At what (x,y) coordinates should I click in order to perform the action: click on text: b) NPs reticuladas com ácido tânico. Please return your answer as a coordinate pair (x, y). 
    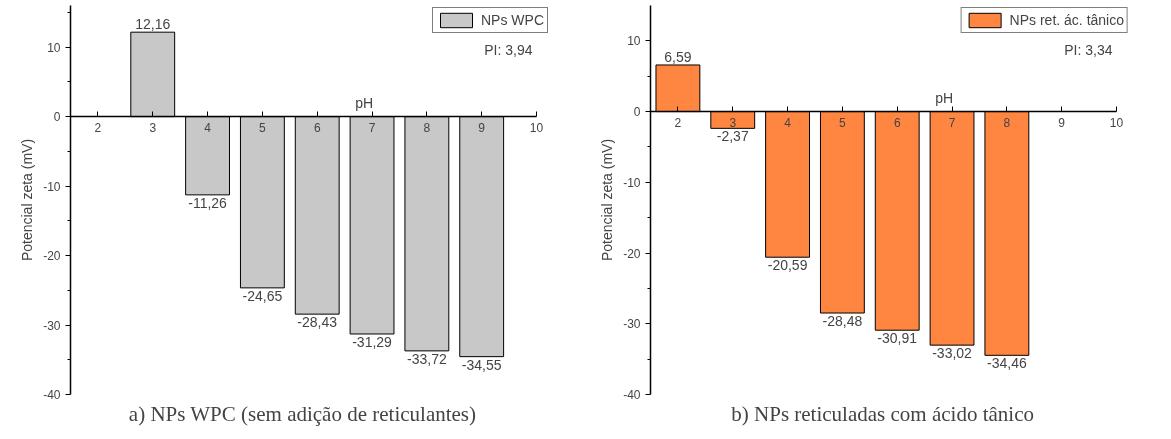
    Looking at the image, I should click on (882, 413).